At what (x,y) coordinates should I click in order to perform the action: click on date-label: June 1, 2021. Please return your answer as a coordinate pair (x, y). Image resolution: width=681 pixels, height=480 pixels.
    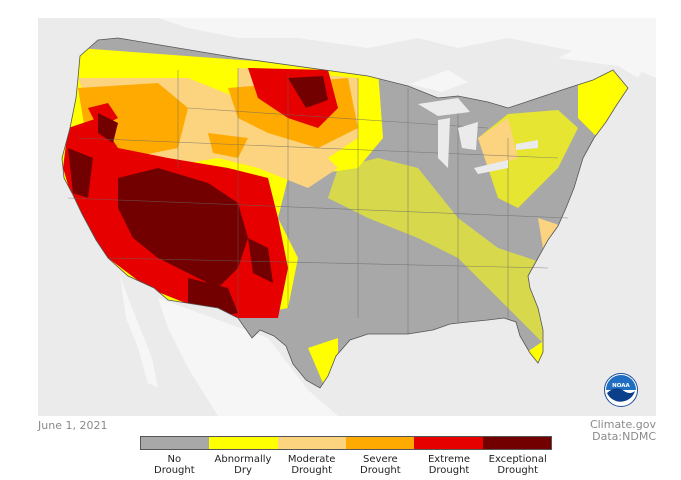
    Looking at the image, I should click on (73, 425).